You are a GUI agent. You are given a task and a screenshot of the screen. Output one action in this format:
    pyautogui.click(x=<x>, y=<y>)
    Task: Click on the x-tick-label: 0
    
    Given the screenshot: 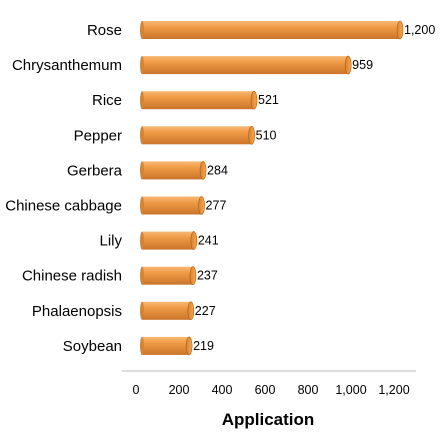 What is the action you would take?
    pyautogui.click(x=136, y=390)
    